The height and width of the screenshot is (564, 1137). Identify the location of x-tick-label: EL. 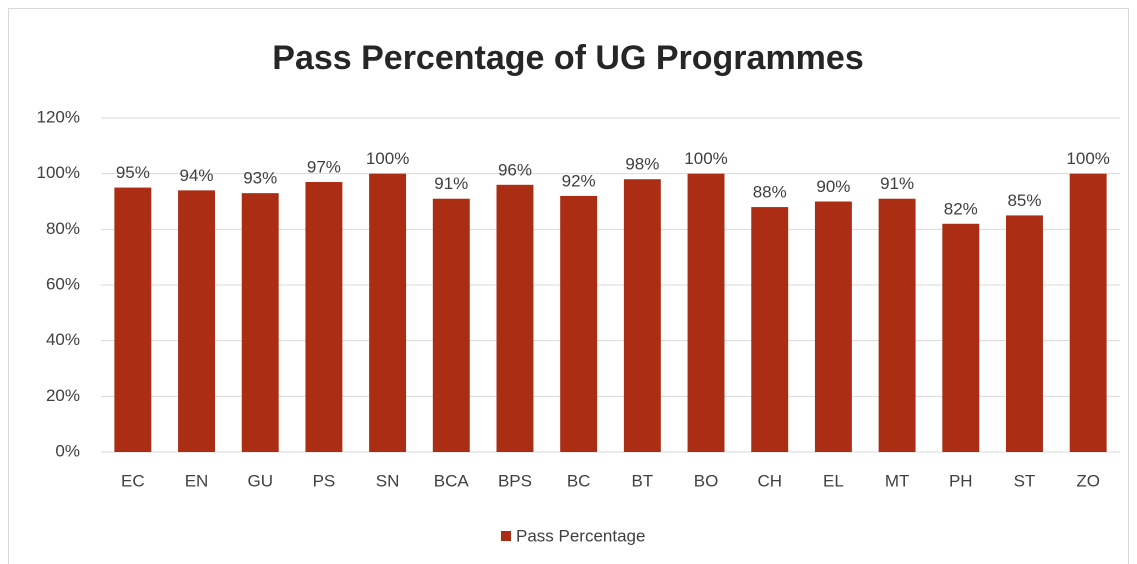
(833, 480).